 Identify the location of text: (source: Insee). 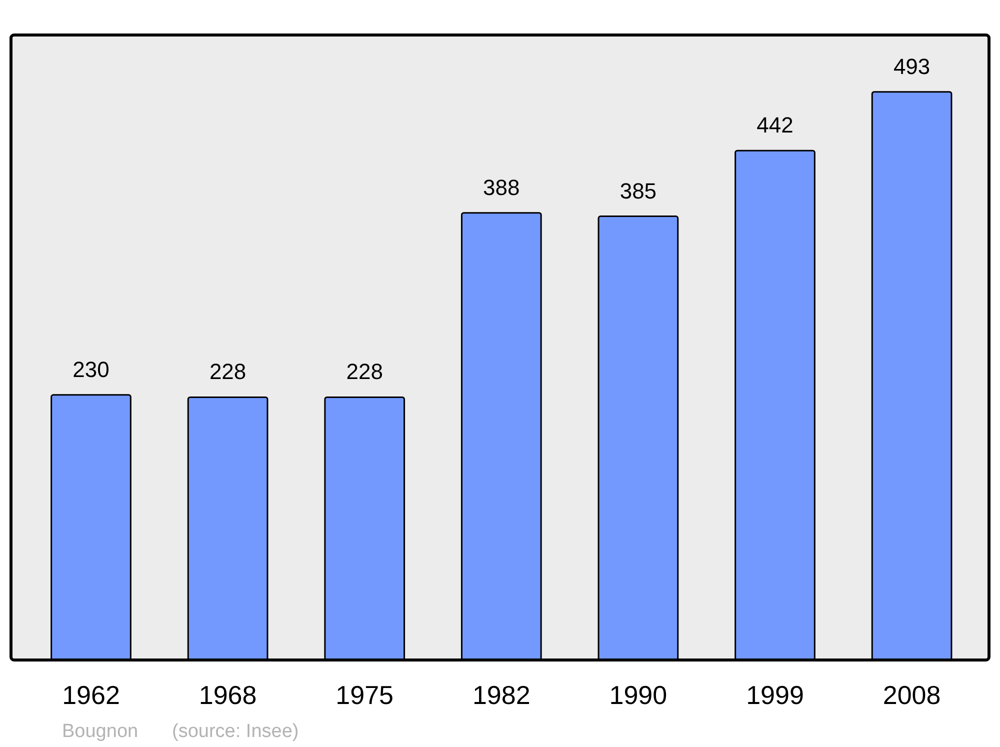
(235, 731).